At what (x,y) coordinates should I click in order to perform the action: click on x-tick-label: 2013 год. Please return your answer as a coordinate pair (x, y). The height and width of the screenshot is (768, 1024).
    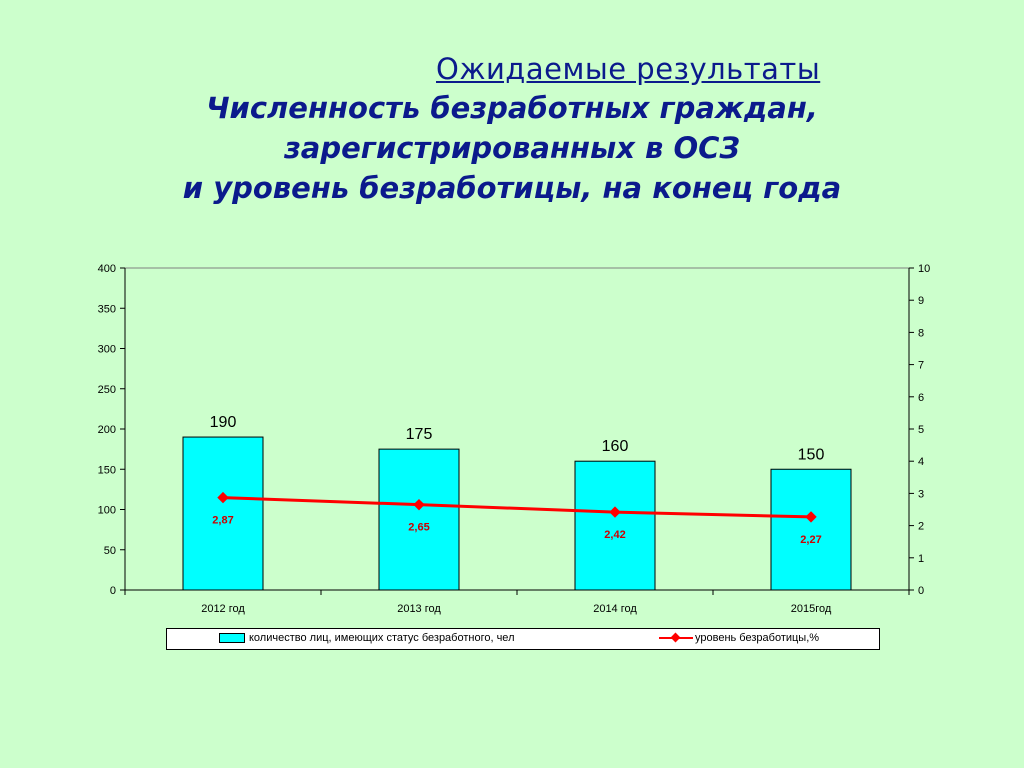
    Looking at the image, I should click on (419, 609).